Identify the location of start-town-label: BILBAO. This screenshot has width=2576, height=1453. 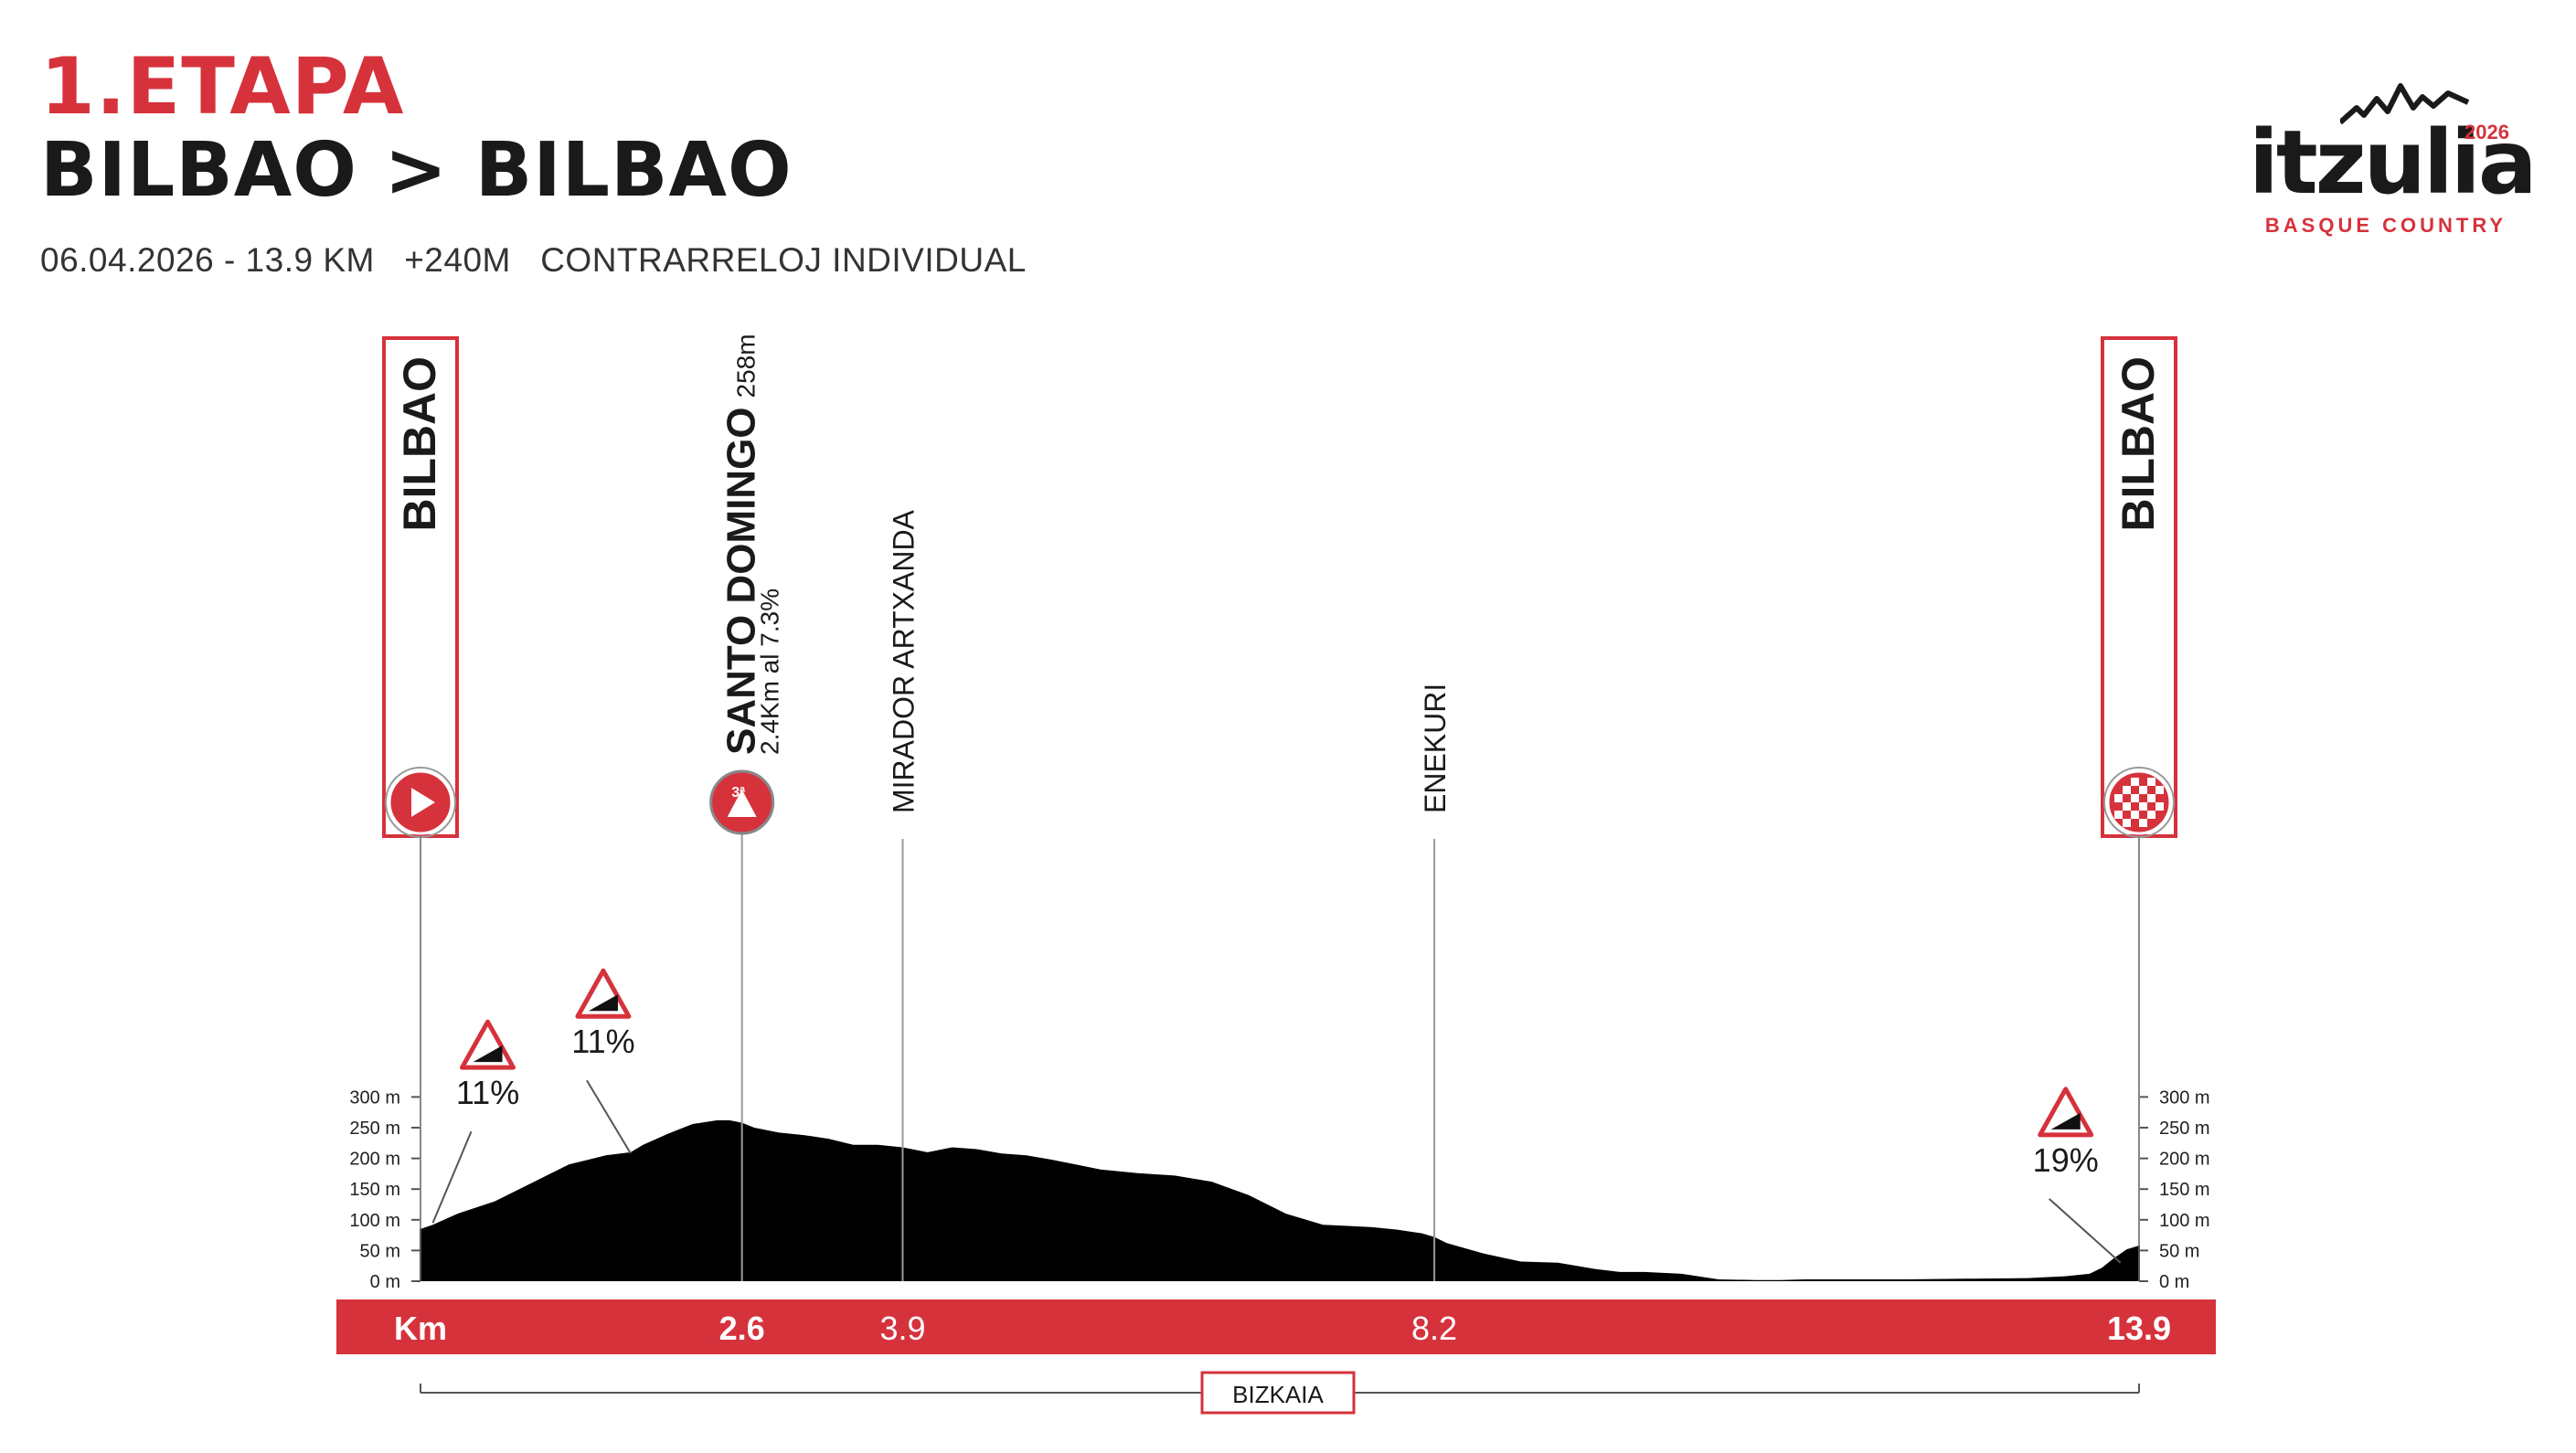
(419, 444).